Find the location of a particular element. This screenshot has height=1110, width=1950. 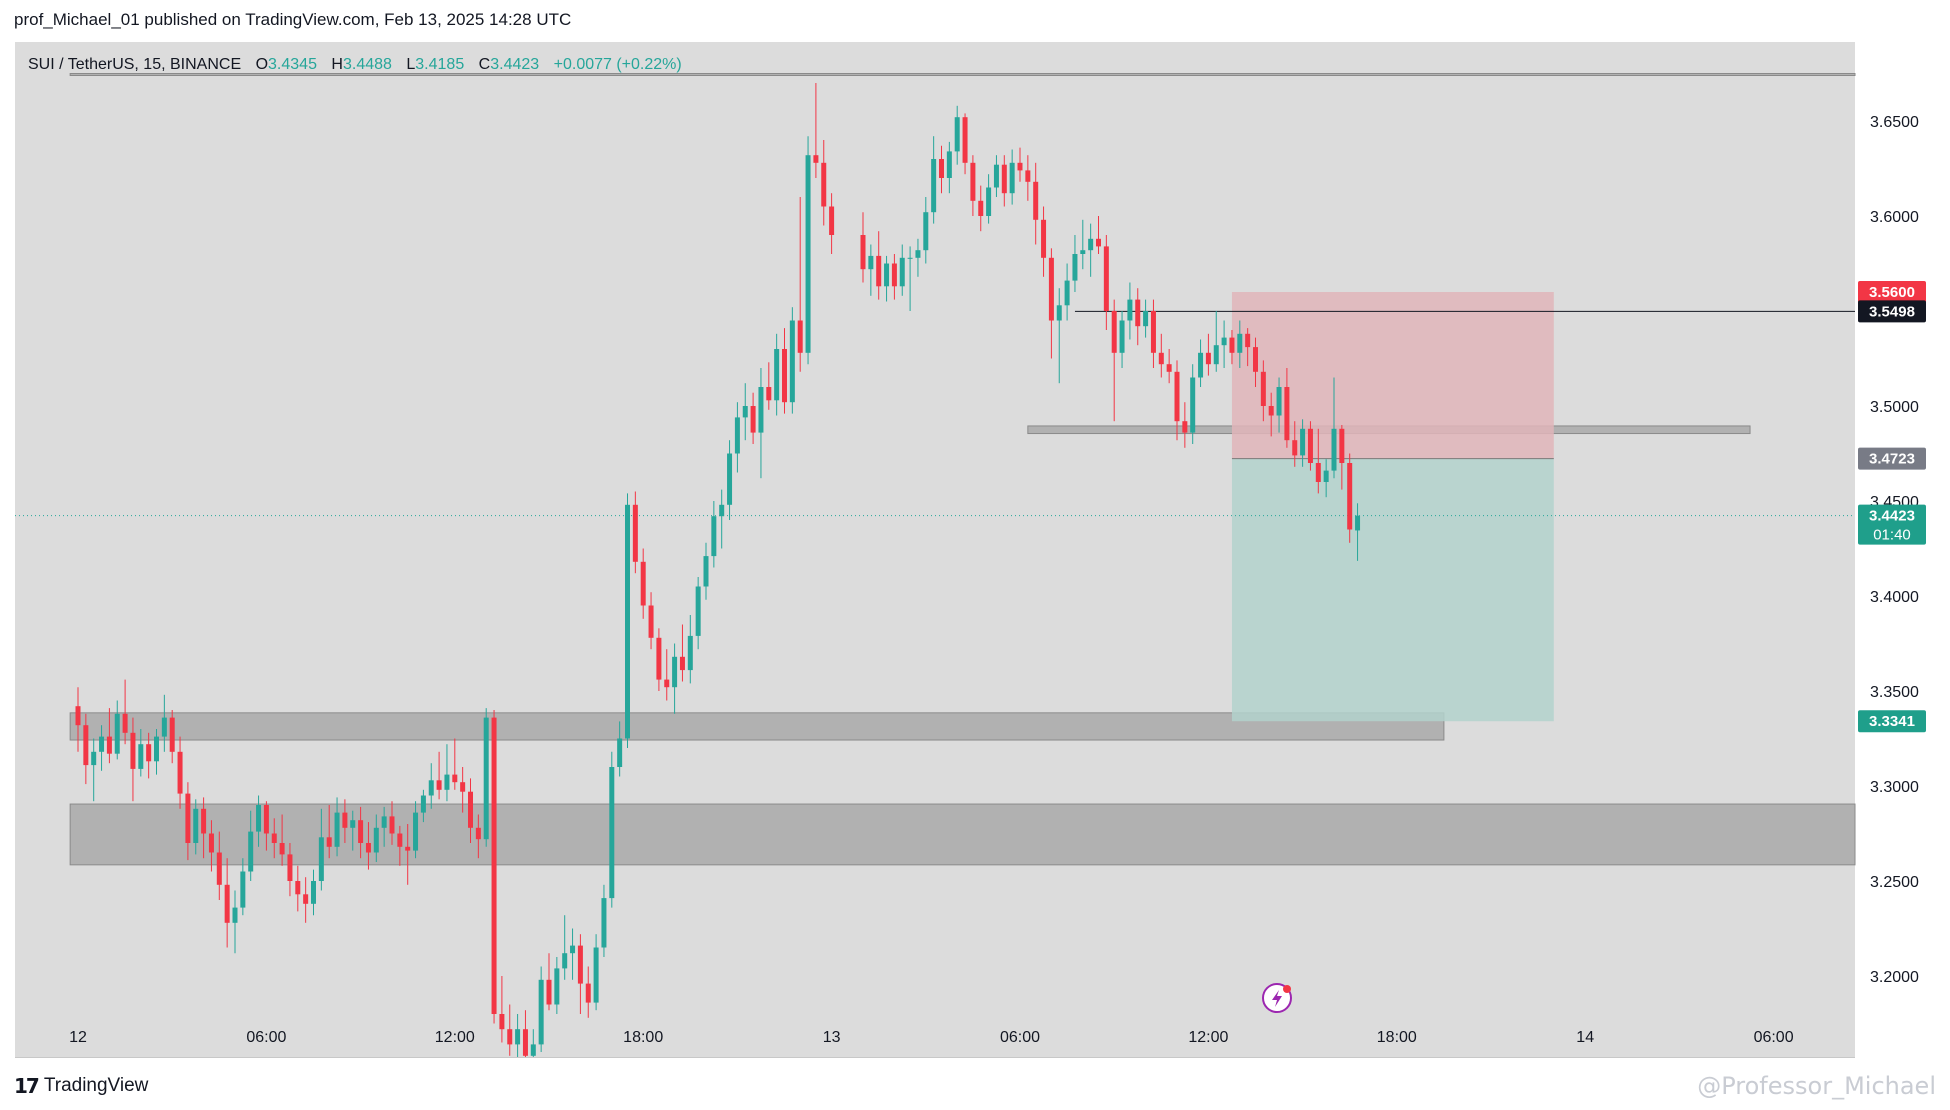

tradingview-logo: 17 TradingView is located at coordinates (81, 1086).